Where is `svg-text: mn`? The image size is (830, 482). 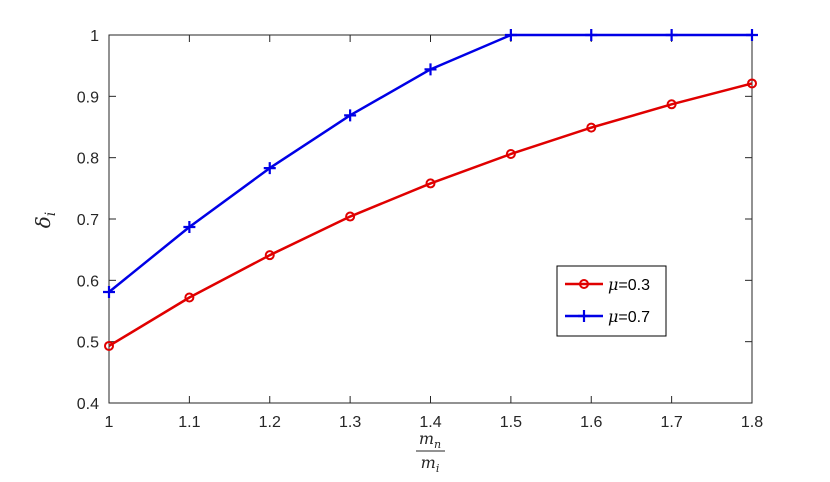
svg-text: mn is located at coordinates (430, 440).